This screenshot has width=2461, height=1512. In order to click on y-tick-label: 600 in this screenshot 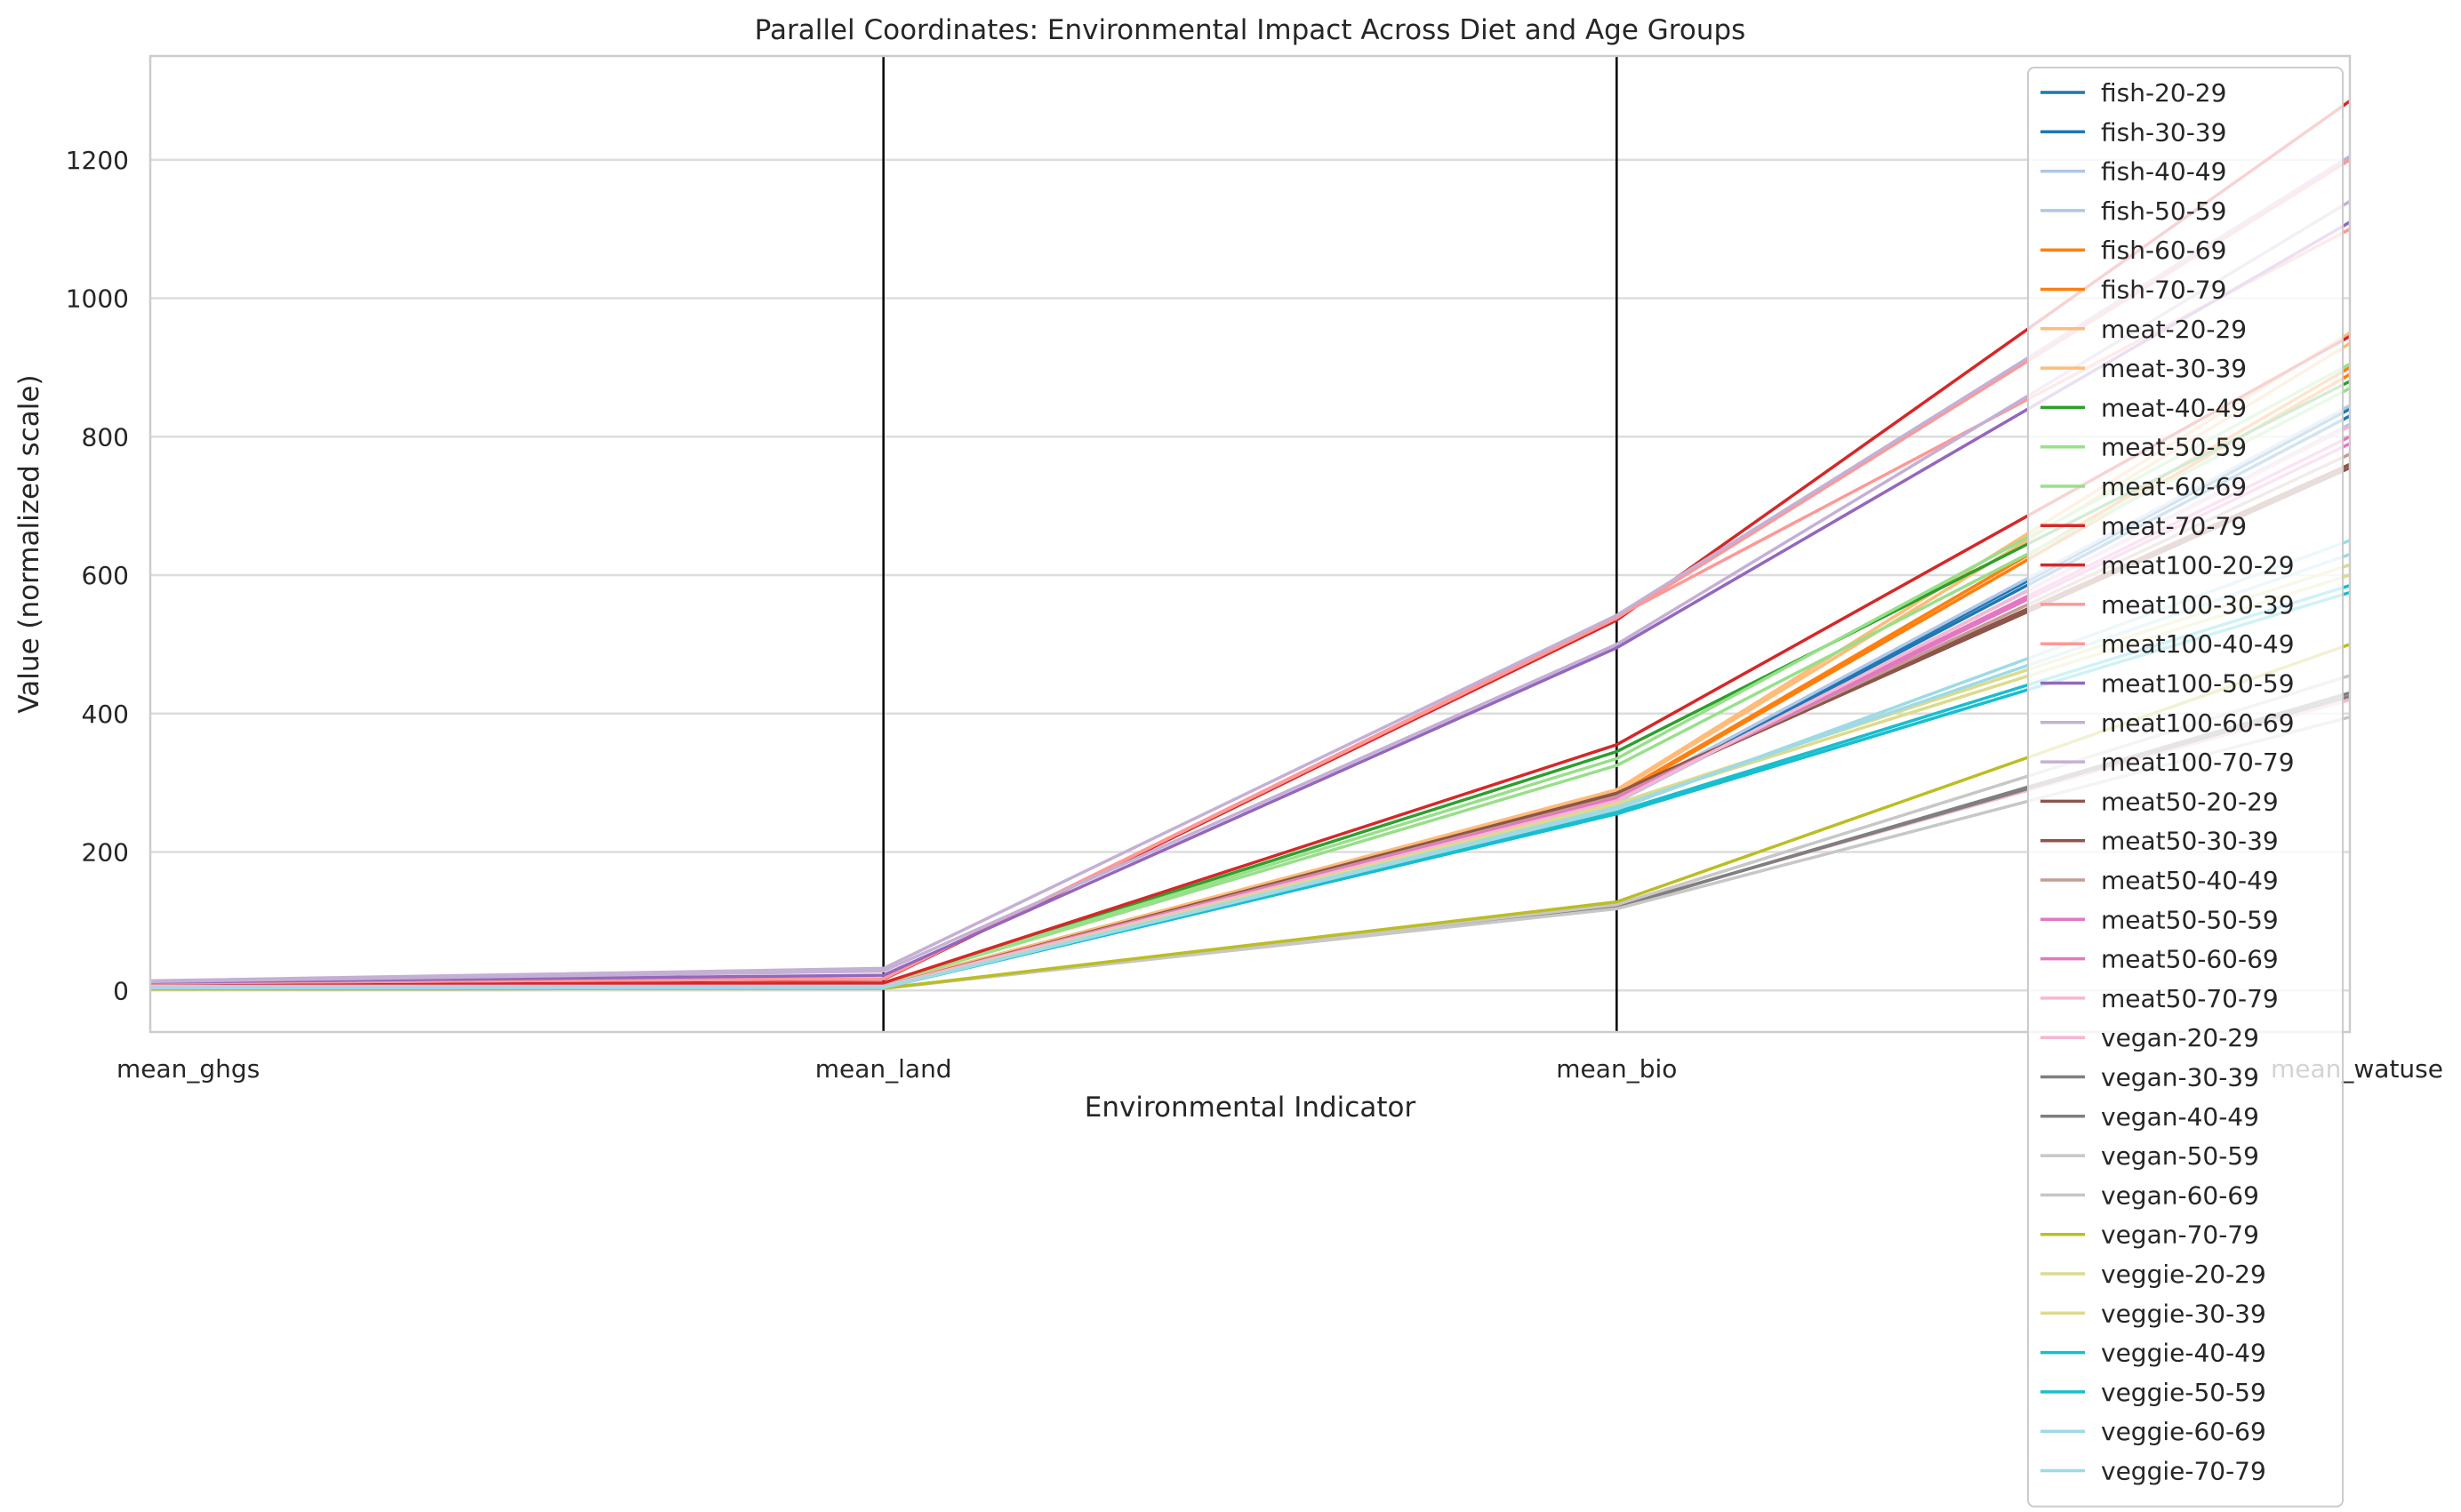, I will do `click(105, 575)`.